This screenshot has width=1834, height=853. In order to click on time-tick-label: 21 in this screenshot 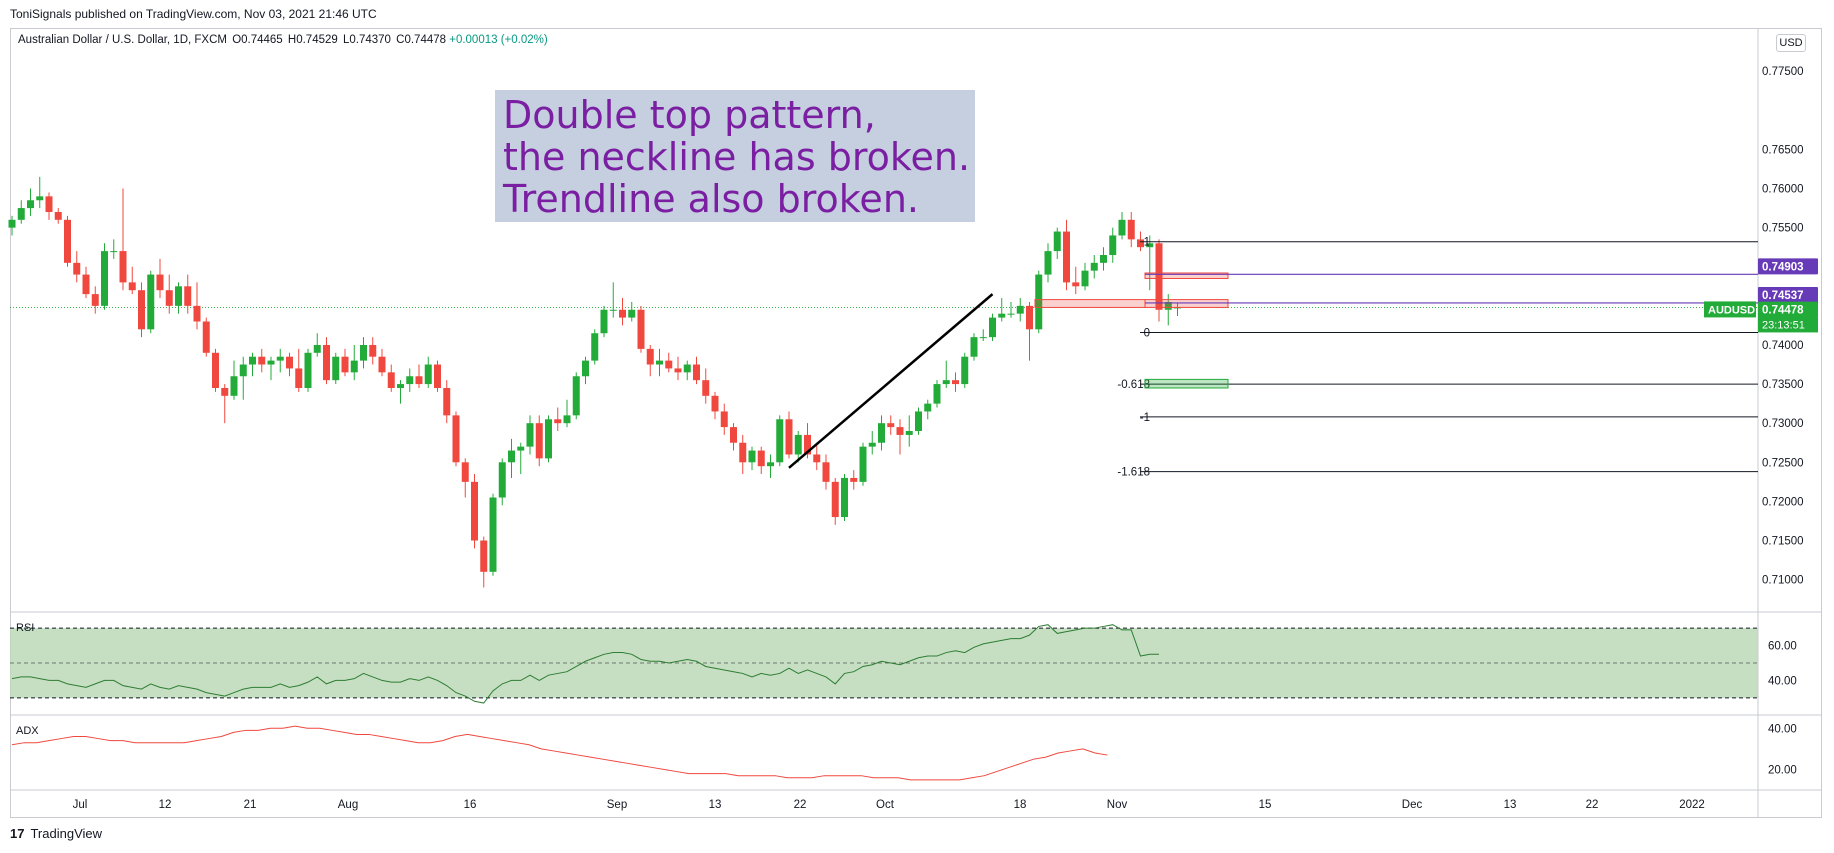, I will do `click(250, 805)`.